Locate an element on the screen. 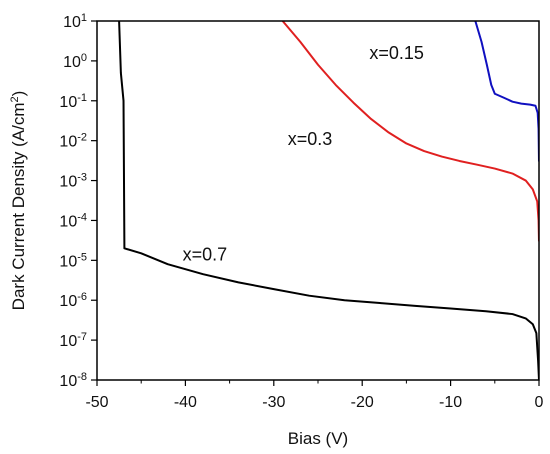 The image size is (550, 454). y-tick-label: 10⁻⁴ is located at coordinates (73, 220).